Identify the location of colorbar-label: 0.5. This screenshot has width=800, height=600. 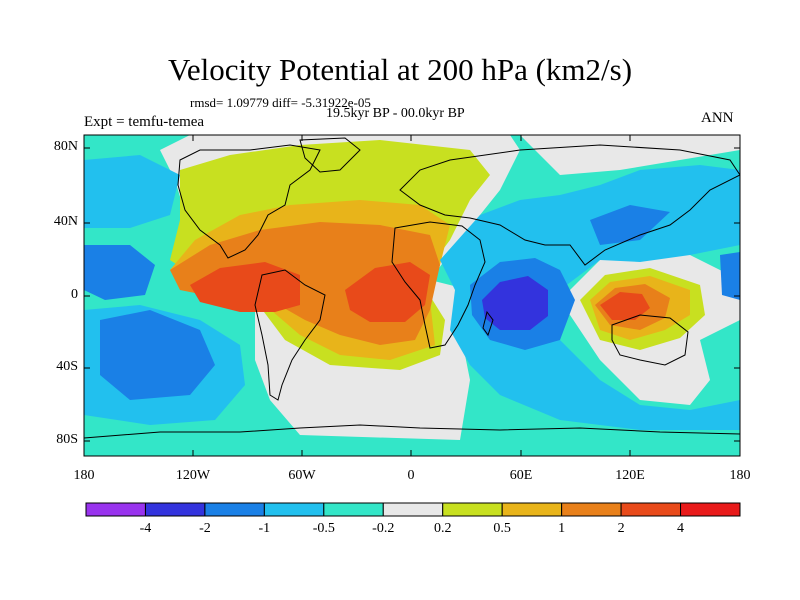
(502, 528).